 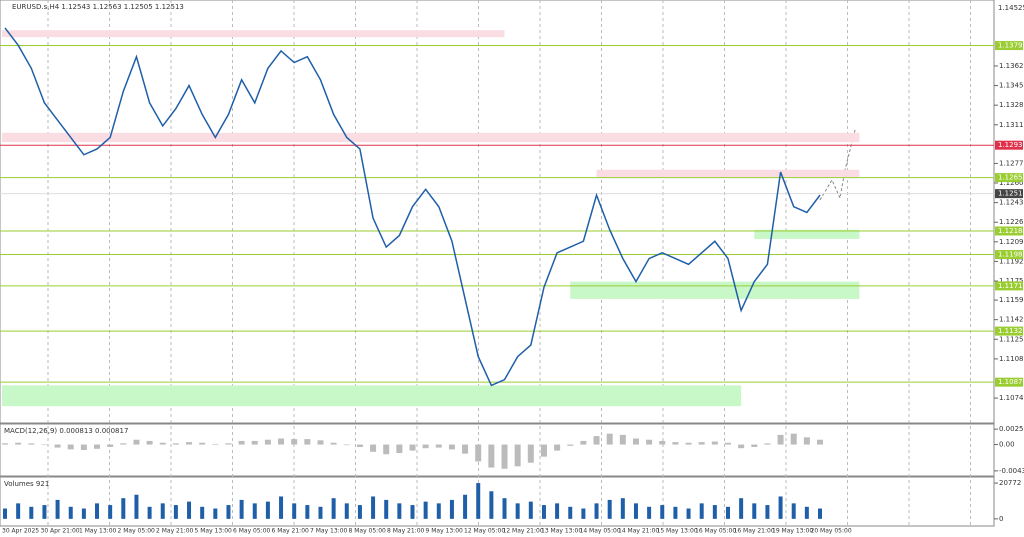 I want to click on x-tick-label: 2 May 21:00, so click(x=175, y=531).